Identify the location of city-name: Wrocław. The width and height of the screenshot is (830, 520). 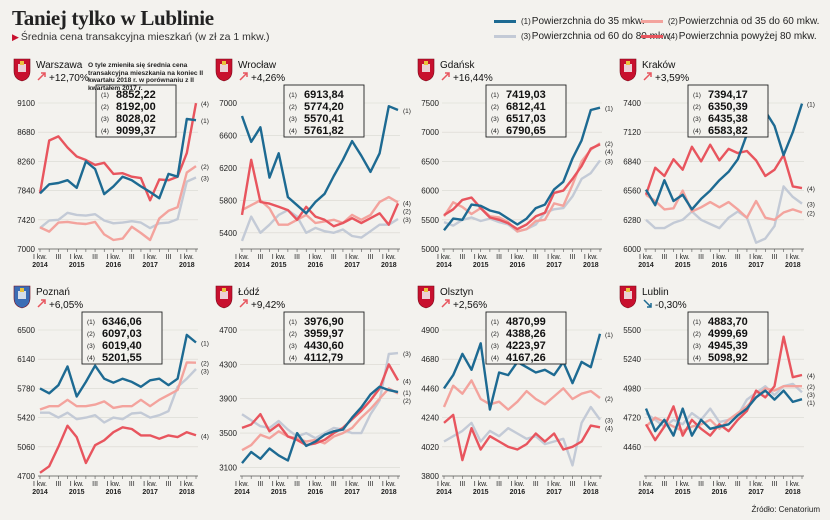
(257, 65).